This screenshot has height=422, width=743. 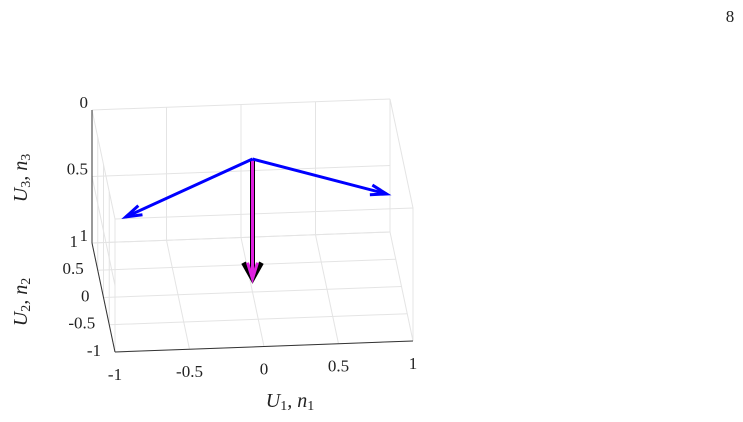 I want to click on x-axis-line, so click(x=264, y=346).